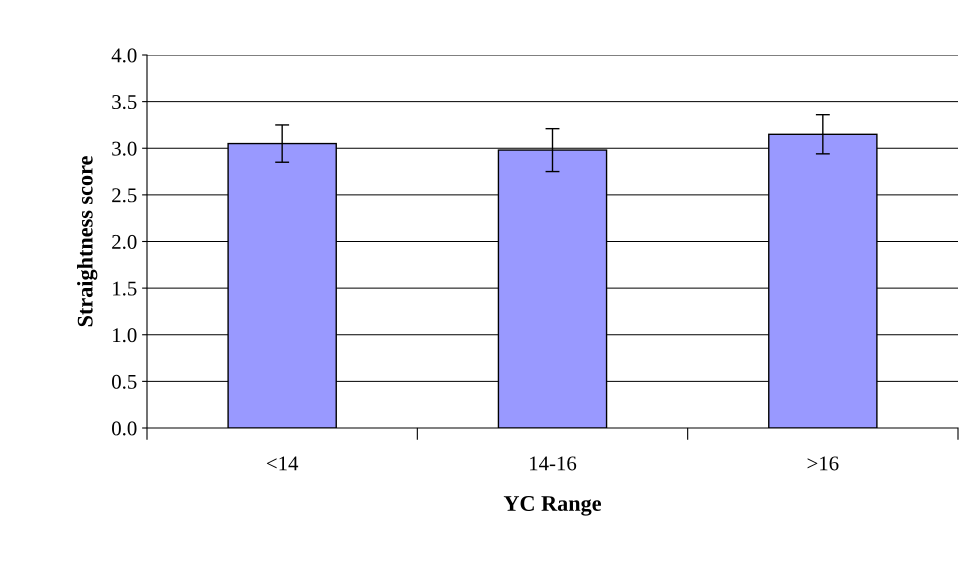 Image resolution: width=964 pixels, height=572 pixels. Describe the element at coordinates (124, 428) in the screenshot. I see `y-tick-label: 0.0` at that location.